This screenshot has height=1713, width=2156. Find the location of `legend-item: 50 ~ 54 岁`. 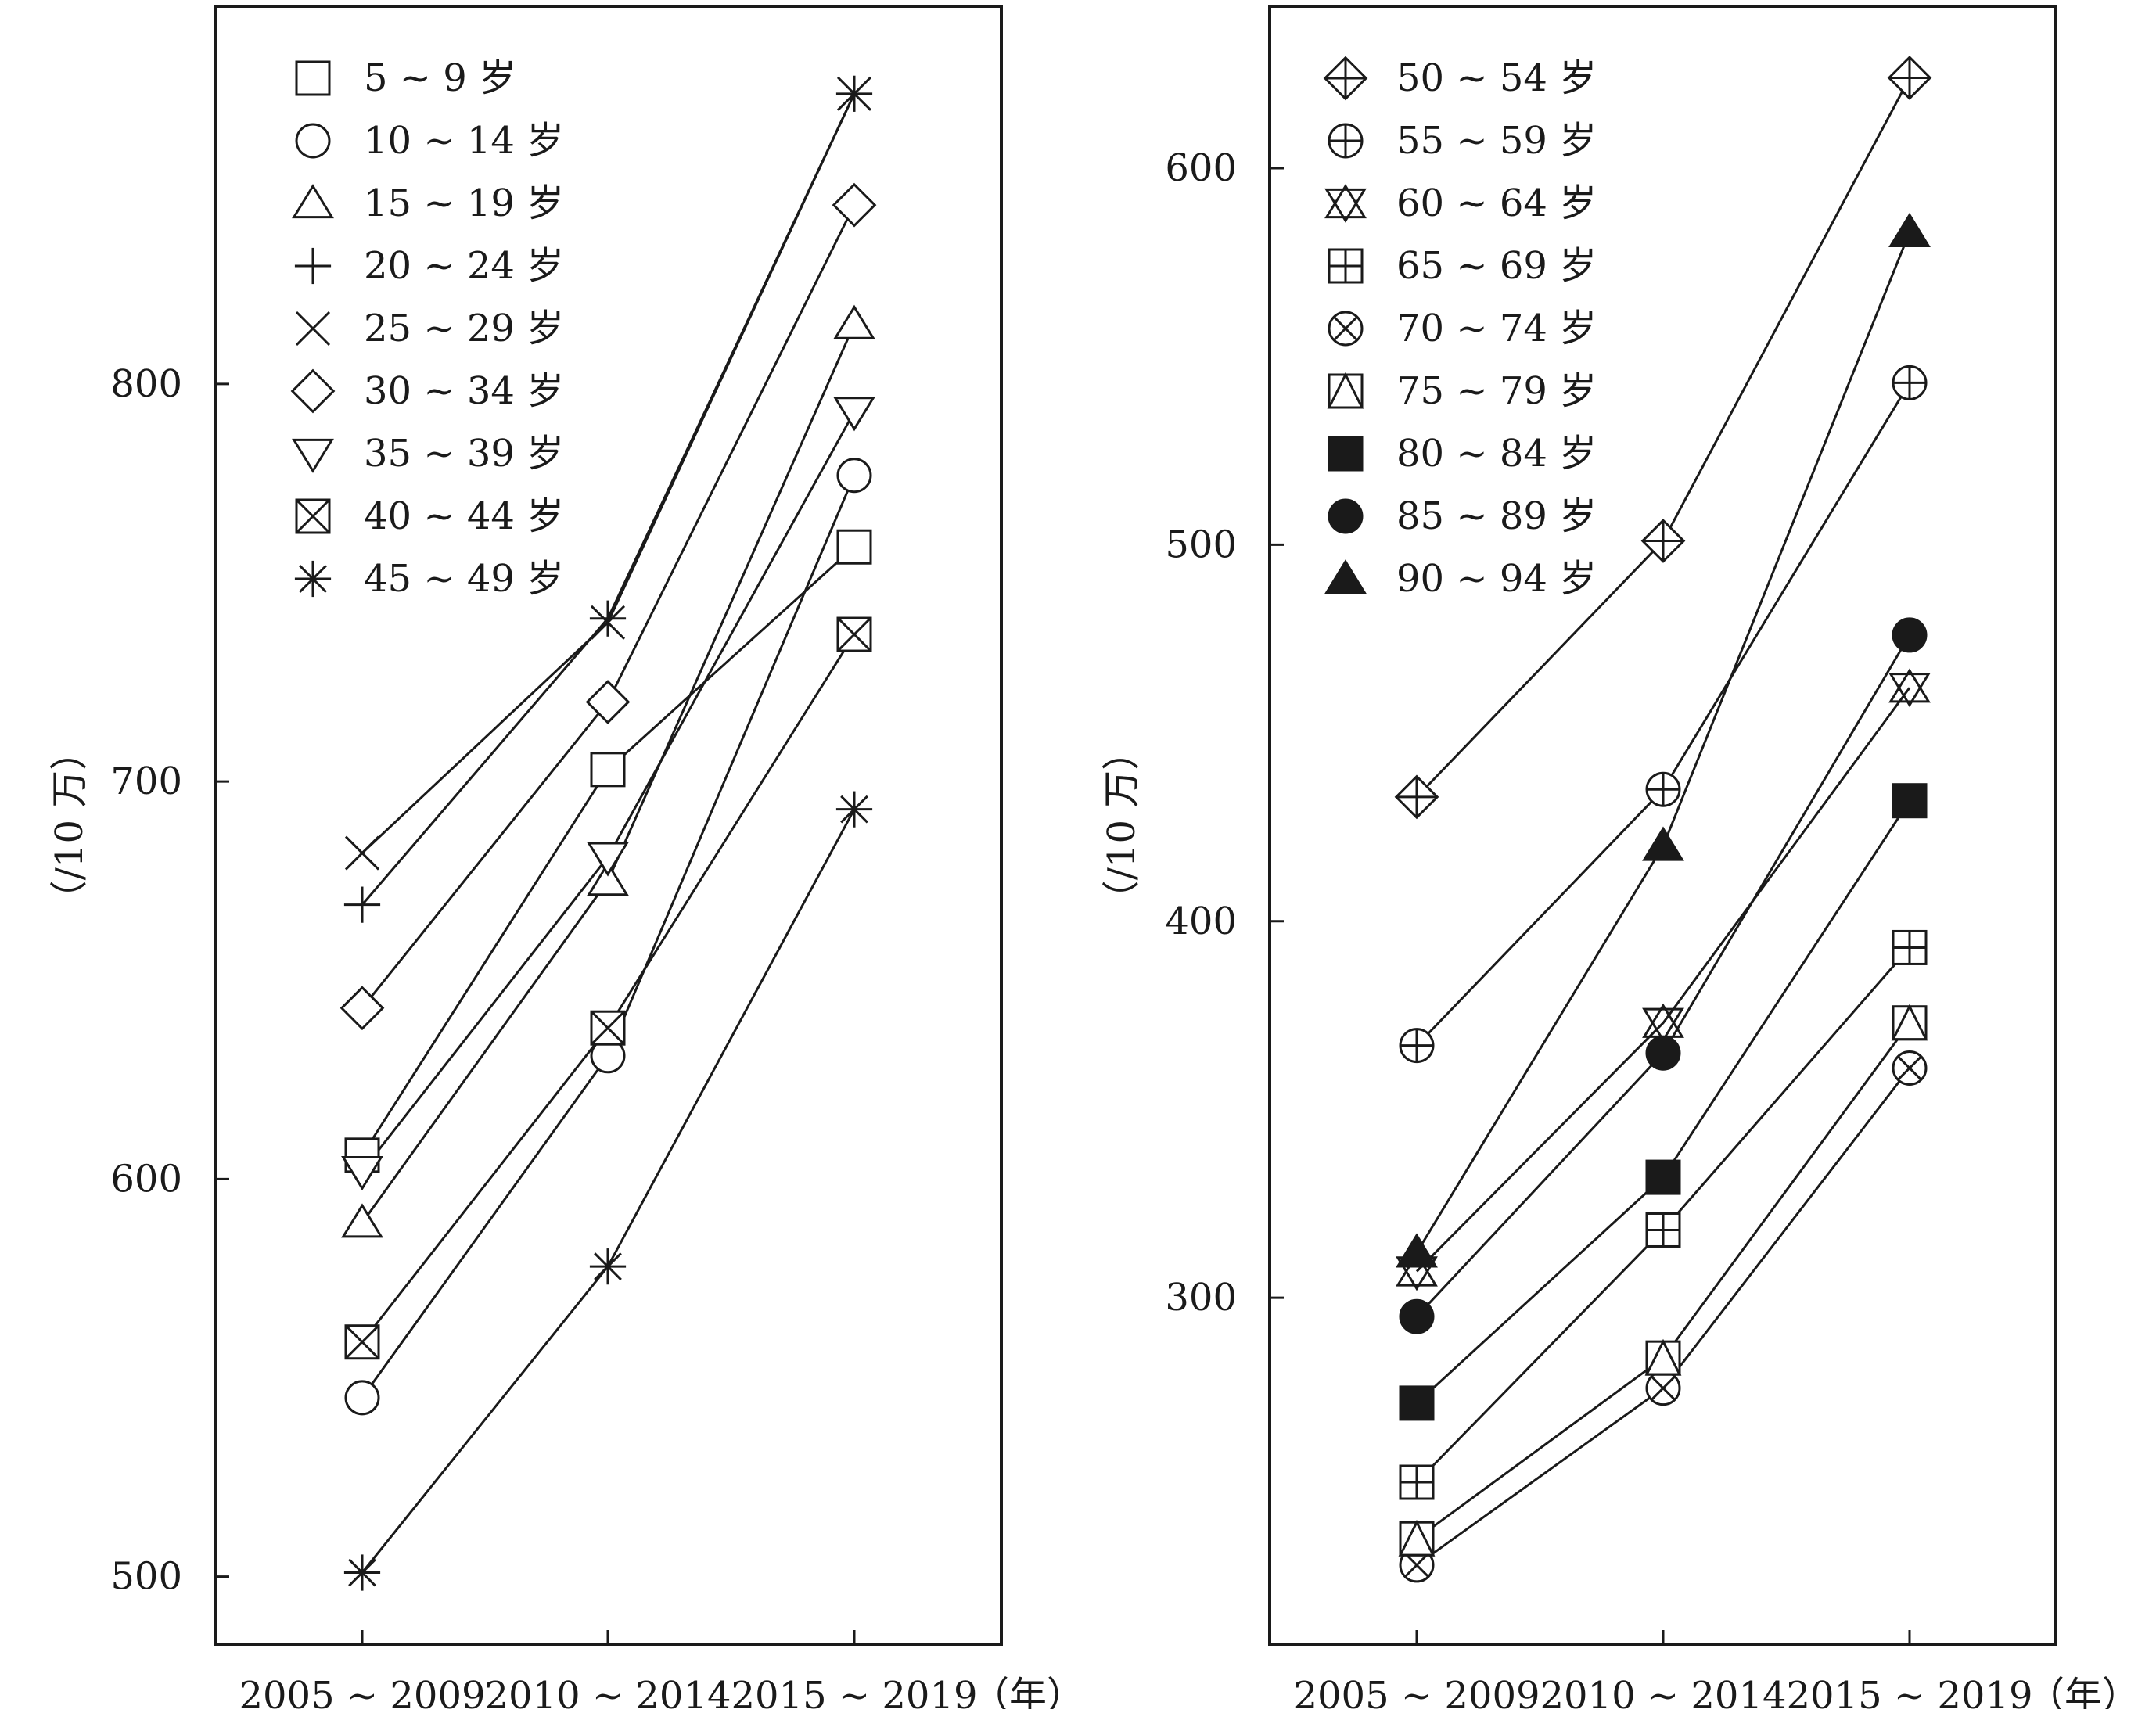

legend-item: 50 ~ 54 岁 is located at coordinates (1460, 78).